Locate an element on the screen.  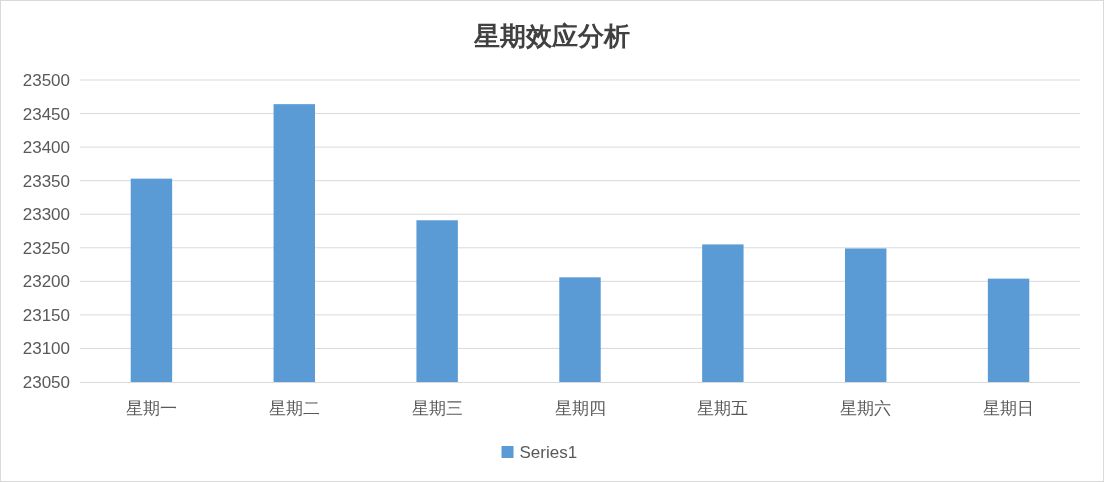
legend: Series1 is located at coordinates (539, 452).